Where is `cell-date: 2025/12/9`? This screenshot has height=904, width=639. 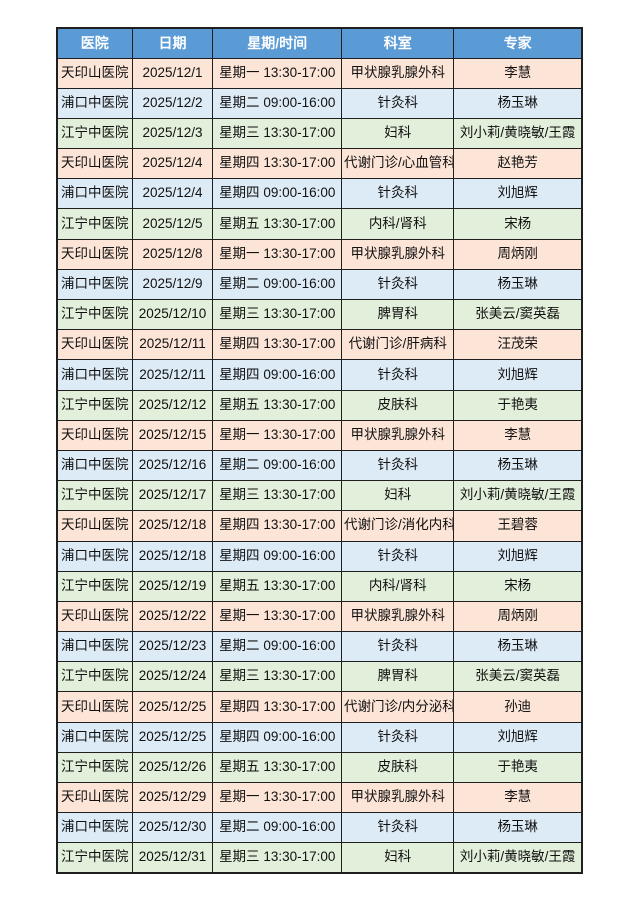 cell-date: 2025/12/9 is located at coordinates (172, 284).